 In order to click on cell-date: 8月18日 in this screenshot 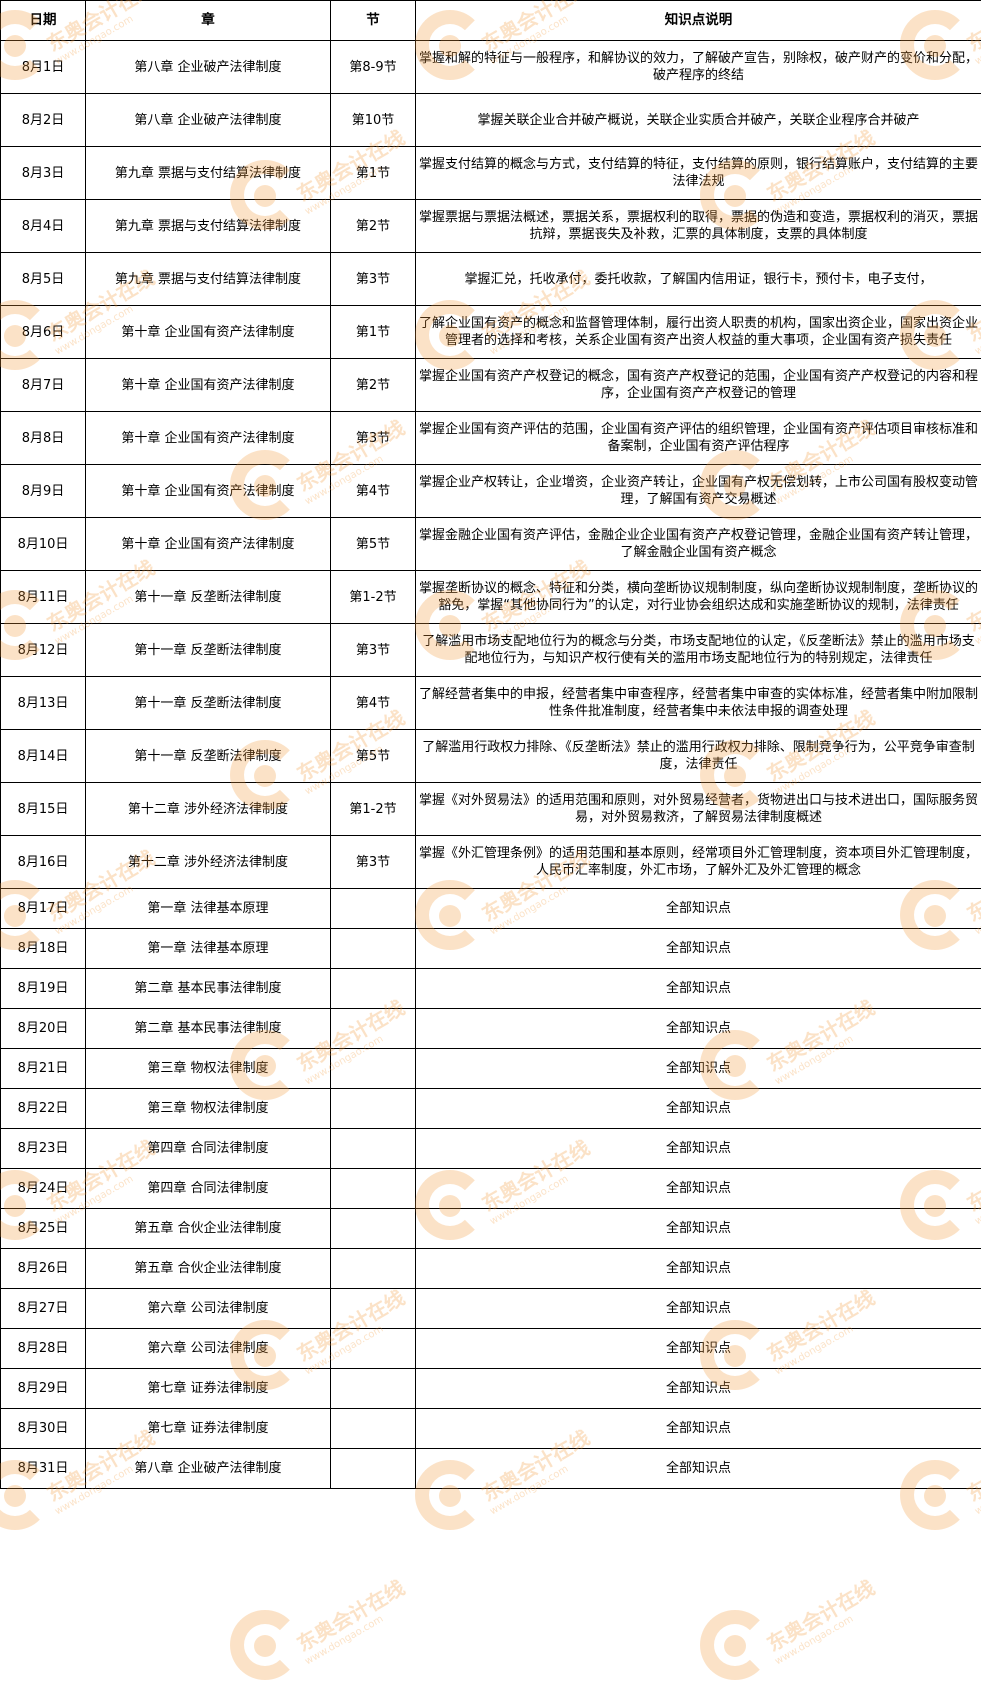, I will do `click(43, 949)`.